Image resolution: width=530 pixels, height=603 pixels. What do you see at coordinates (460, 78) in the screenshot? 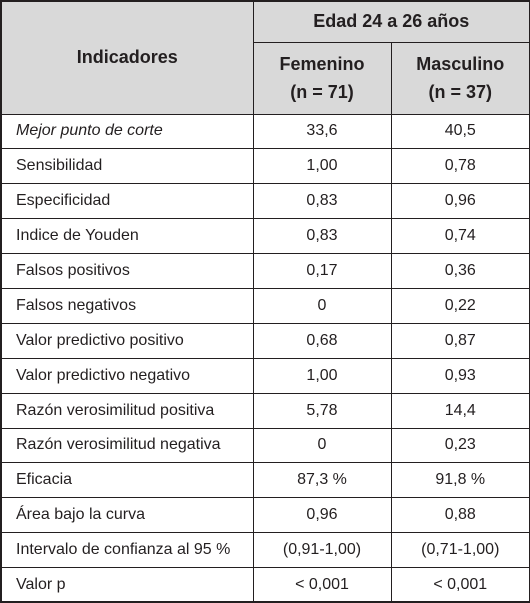
I see `male-header: Masculino (n = 37)` at bounding box center [460, 78].